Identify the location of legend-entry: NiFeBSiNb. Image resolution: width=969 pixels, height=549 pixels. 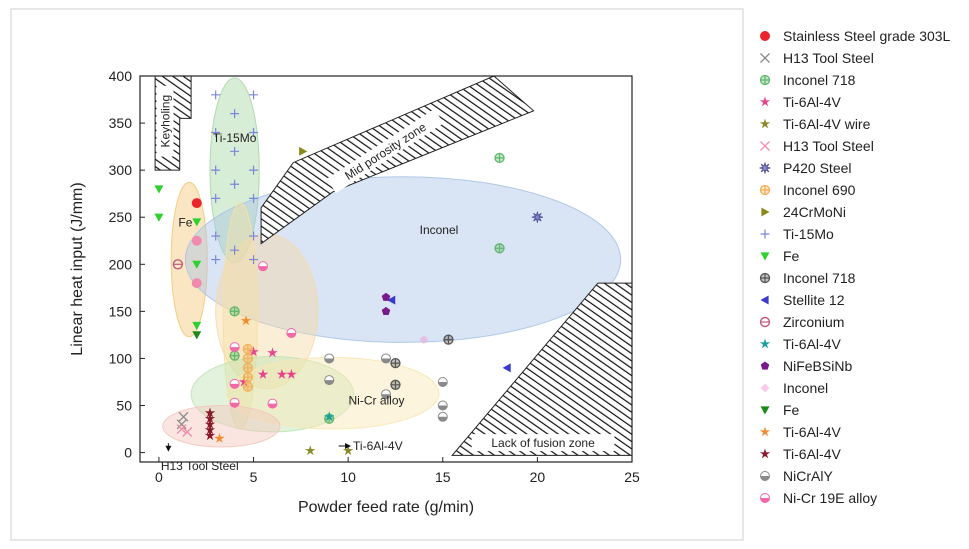
(806, 366).